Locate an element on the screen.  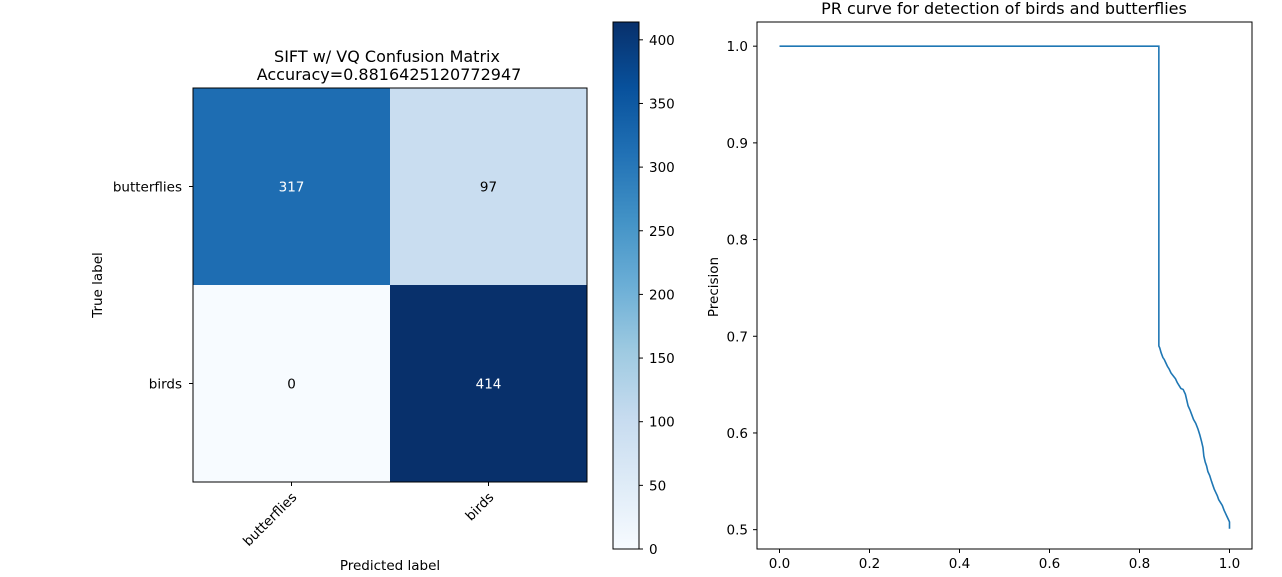
colorbar-gradient is located at coordinates (626, 285).